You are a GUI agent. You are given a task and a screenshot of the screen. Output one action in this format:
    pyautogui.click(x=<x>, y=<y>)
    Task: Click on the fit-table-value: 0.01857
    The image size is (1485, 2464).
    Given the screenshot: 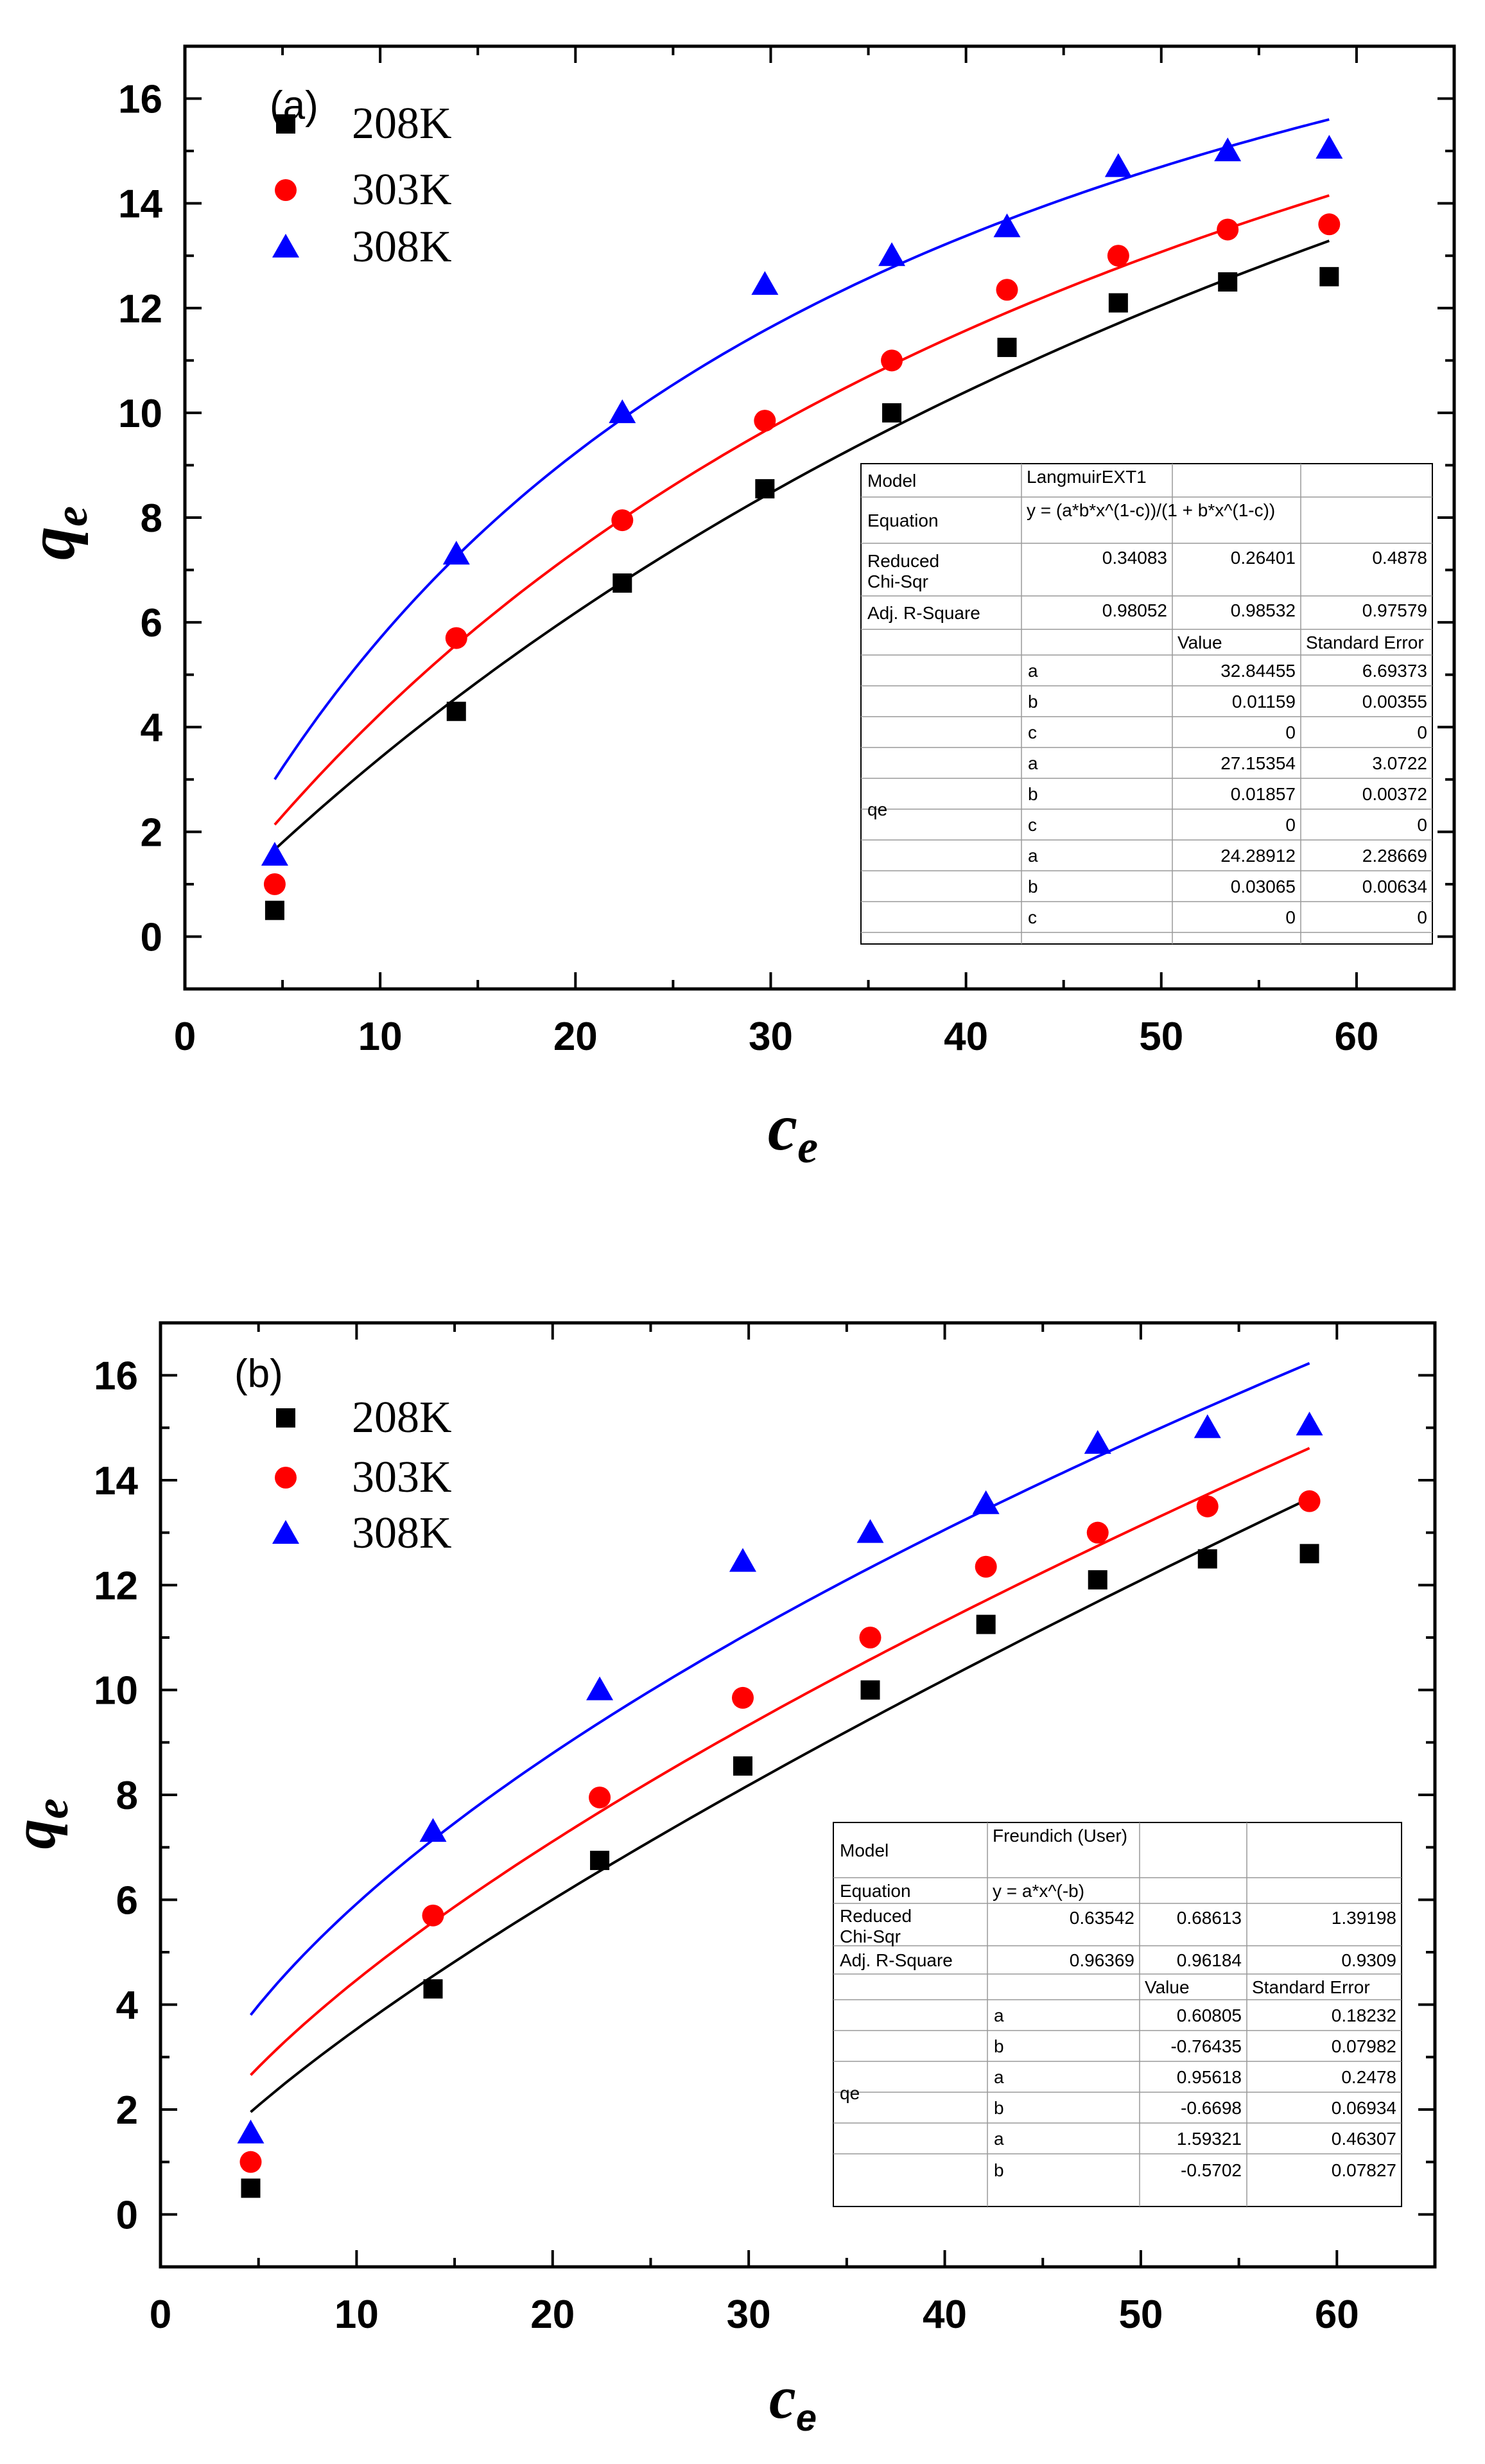 What is the action you would take?
    pyautogui.click(x=1263, y=794)
    